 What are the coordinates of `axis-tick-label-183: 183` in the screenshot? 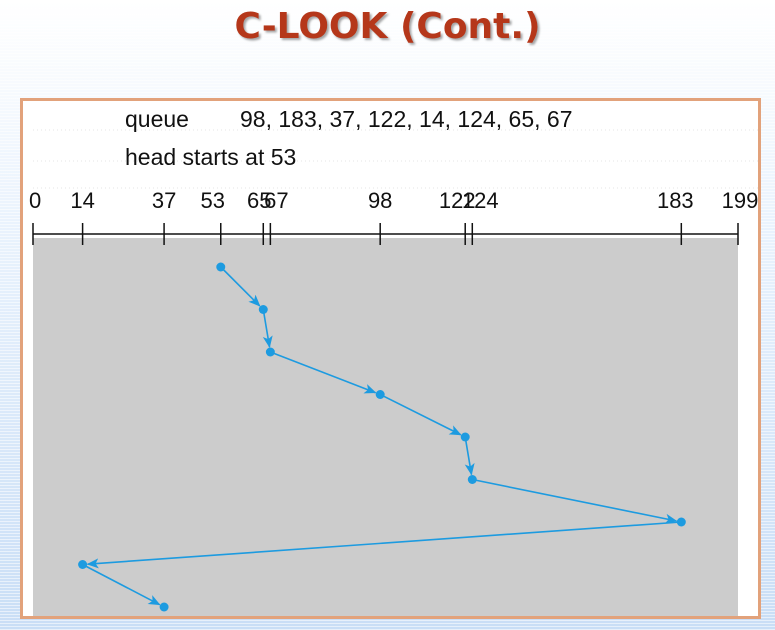 It's located at (675, 200).